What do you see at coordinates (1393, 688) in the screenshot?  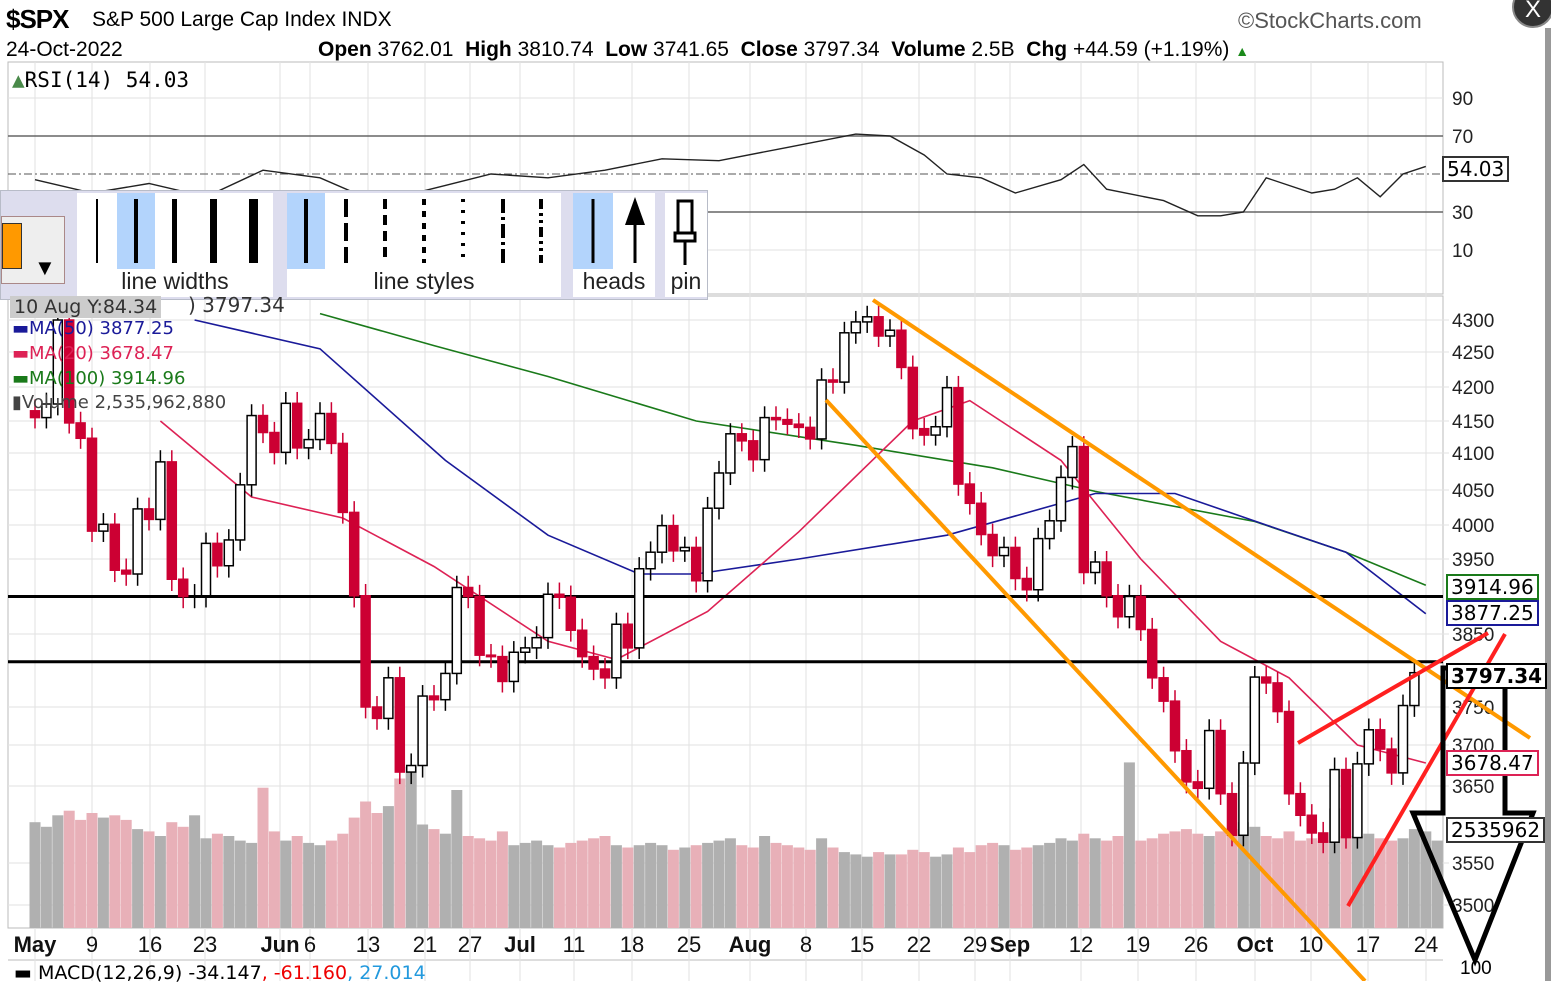 I see `wedge-upper-line` at bounding box center [1393, 688].